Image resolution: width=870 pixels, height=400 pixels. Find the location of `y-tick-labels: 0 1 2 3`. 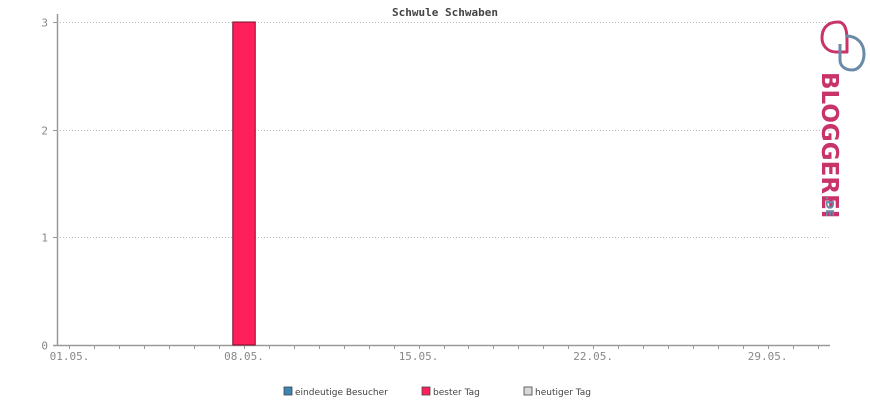

y-tick-labels: 0 1 2 3 is located at coordinates (44, 185).